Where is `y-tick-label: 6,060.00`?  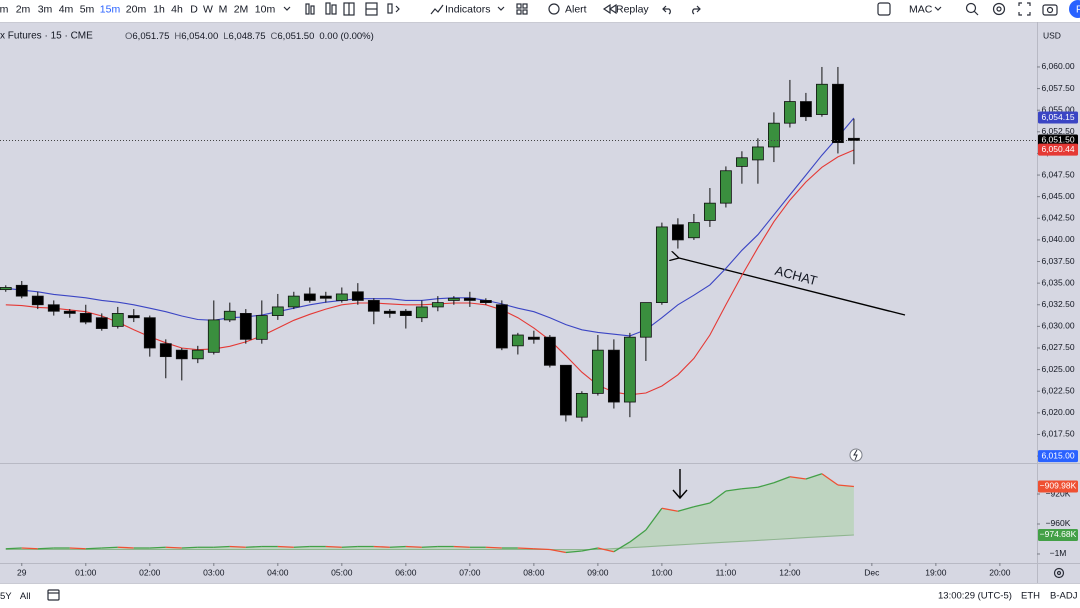
y-tick-label: 6,060.00 is located at coordinates (1057, 66).